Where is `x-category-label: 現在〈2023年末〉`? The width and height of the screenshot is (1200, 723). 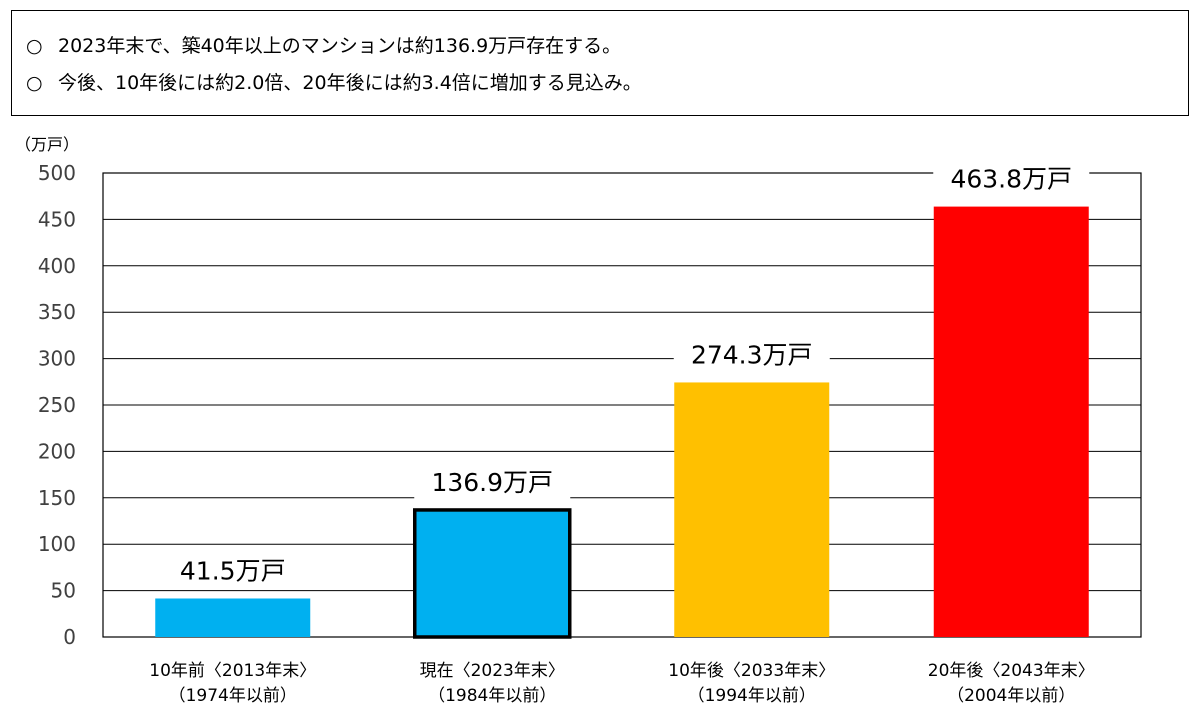
x-category-label: 現在〈2023年末〉 is located at coordinates (492, 671).